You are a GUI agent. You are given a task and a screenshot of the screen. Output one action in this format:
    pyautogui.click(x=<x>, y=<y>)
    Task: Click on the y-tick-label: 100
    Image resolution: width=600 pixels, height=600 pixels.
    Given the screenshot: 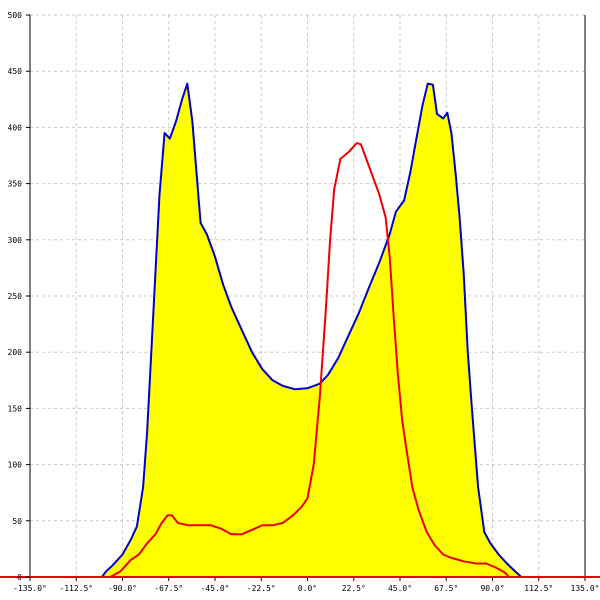 What is the action you would take?
    pyautogui.click(x=15, y=465)
    